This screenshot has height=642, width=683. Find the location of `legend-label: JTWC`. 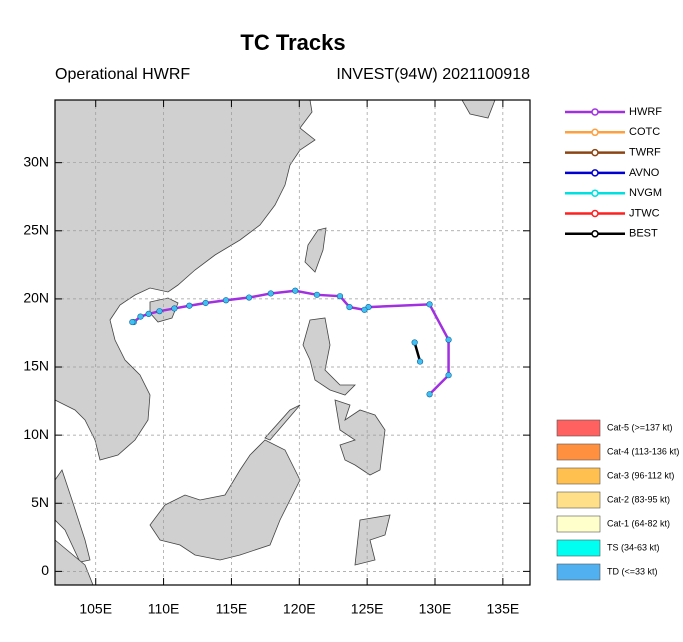

legend-label: JTWC is located at coordinates (644, 213).